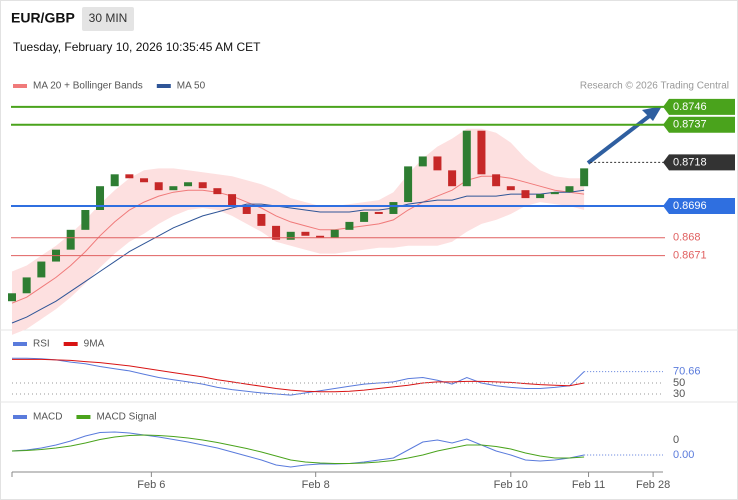 This screenshot has height=500, width=738. I want to click on legend-label: MACD Signal, so click(126, 417).